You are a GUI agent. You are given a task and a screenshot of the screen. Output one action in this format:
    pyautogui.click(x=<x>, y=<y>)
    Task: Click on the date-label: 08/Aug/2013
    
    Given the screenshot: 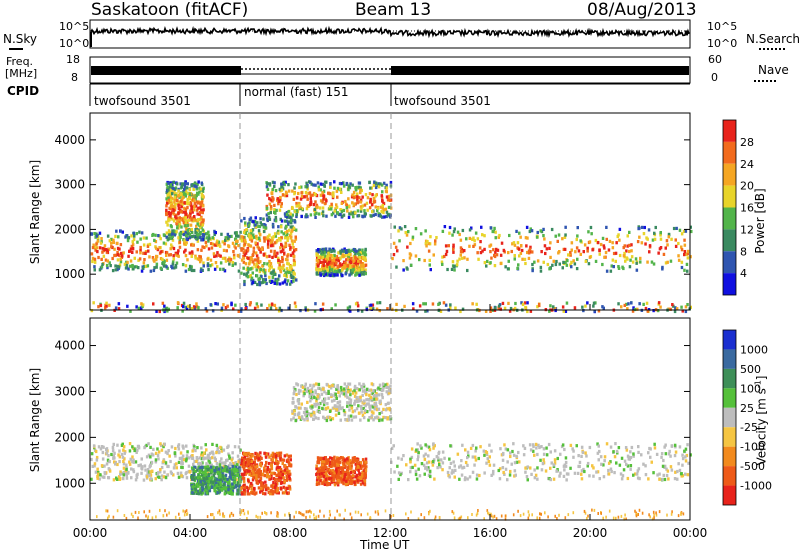 What is the action you would take?
    pyautogui.click(x=642, y=10)
    